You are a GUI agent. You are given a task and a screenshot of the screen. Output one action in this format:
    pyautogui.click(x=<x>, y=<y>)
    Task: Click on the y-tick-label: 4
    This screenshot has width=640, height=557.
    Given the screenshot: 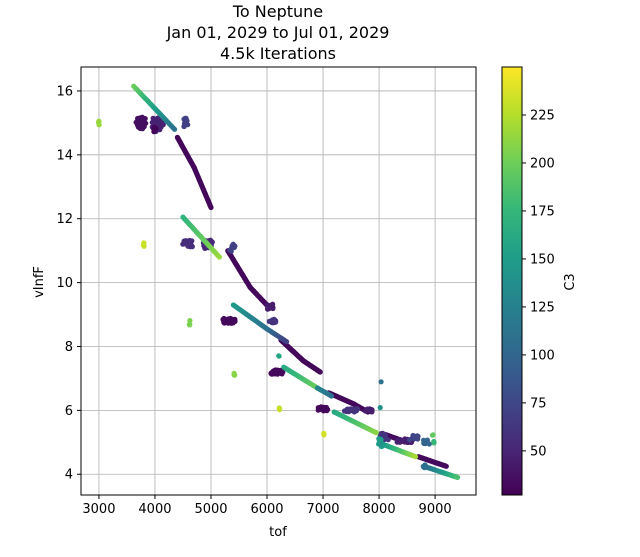 What is the action you would take?
    pyautogui.click(x=69, y=475)
    